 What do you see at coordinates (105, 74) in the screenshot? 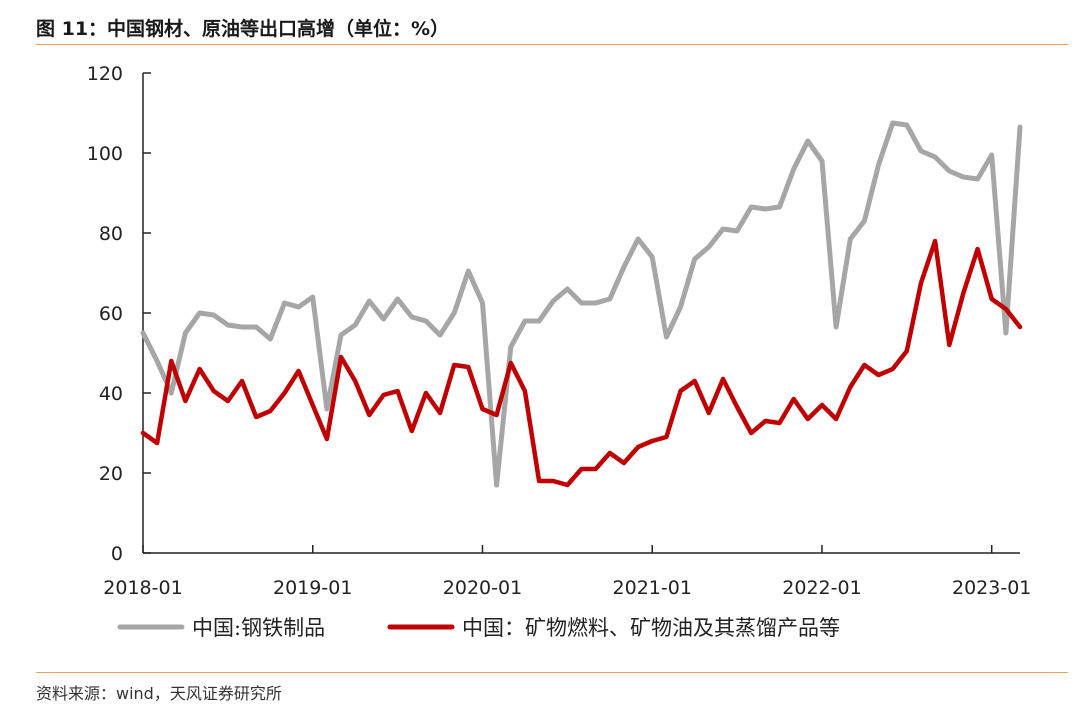
I see `y-tick-label: 120` at bounding box center [105, 74].